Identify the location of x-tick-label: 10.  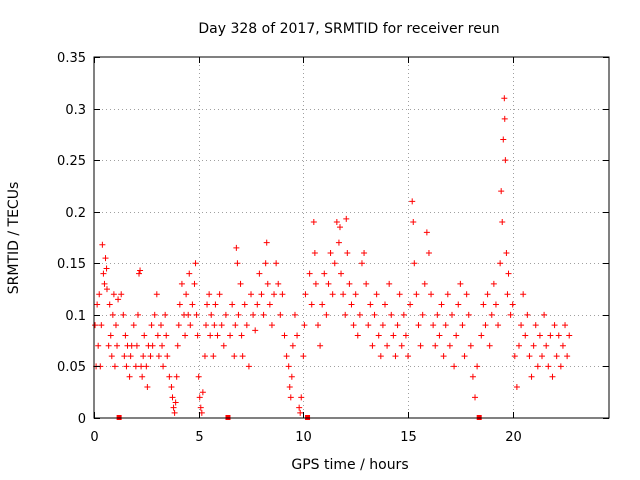
(303, 437).